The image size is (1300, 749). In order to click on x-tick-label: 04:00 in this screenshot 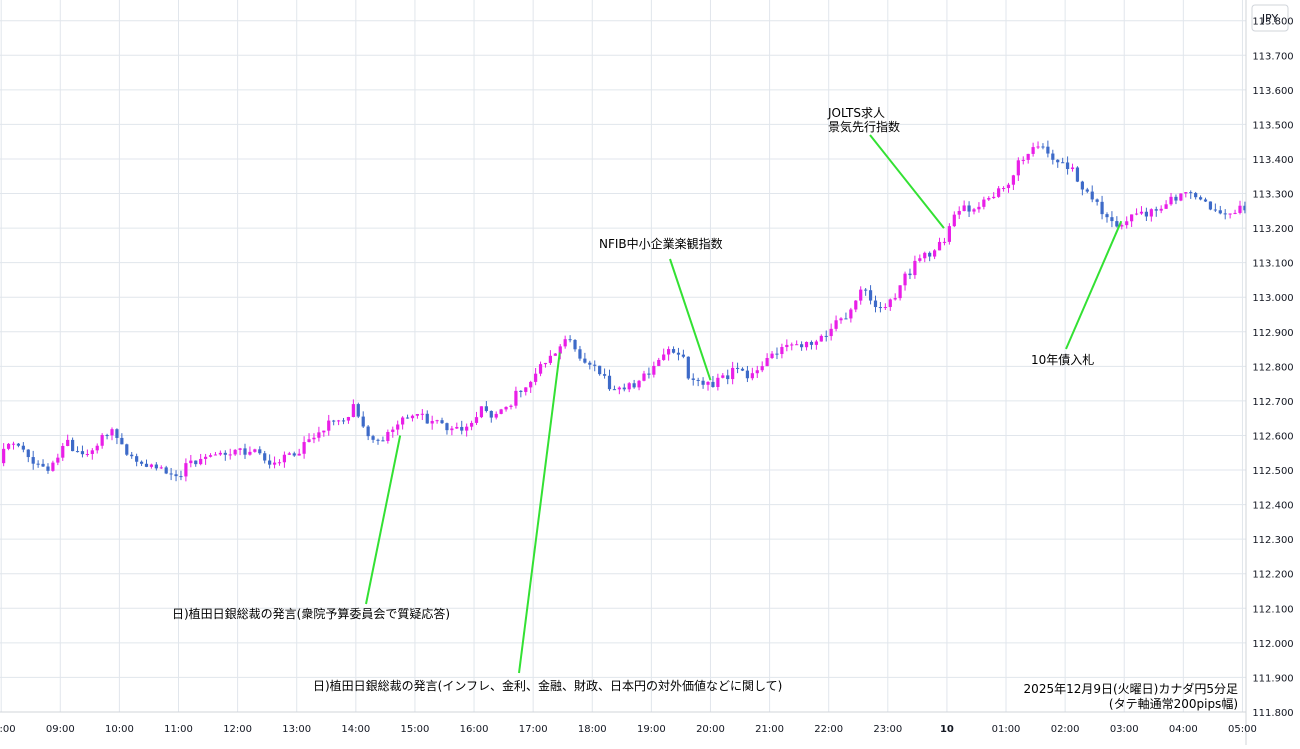, I will do `click(1183, 729)`.